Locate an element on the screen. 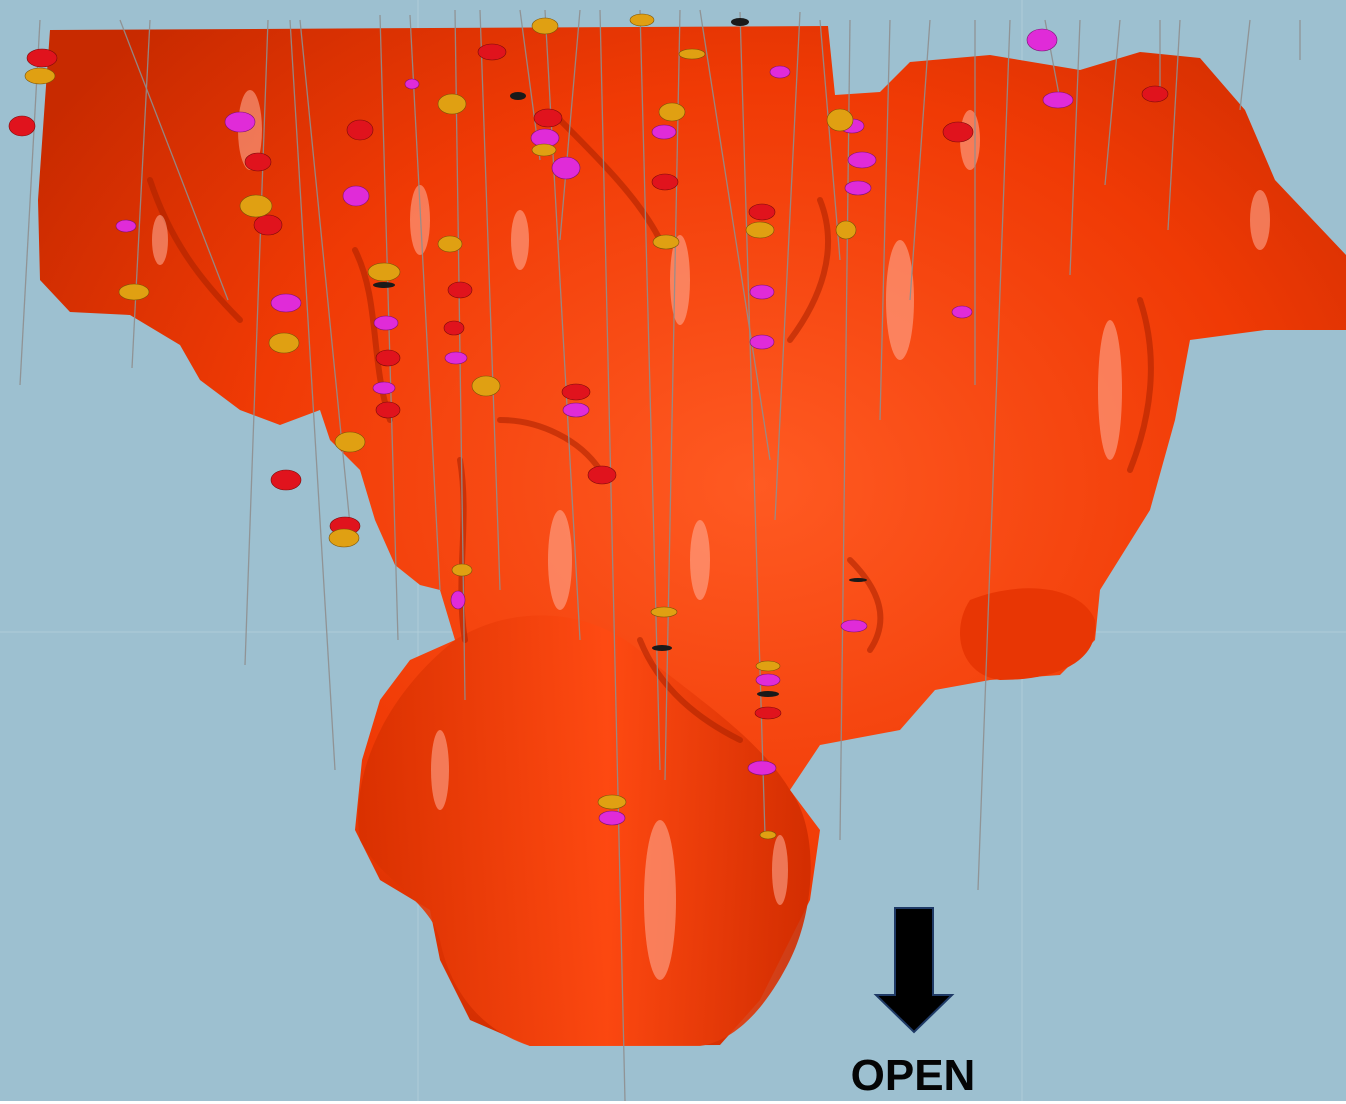 The width and height of the screenshot is (1346, 1104). open-direction-label: OPEN is located at coordinates (913, 1075).